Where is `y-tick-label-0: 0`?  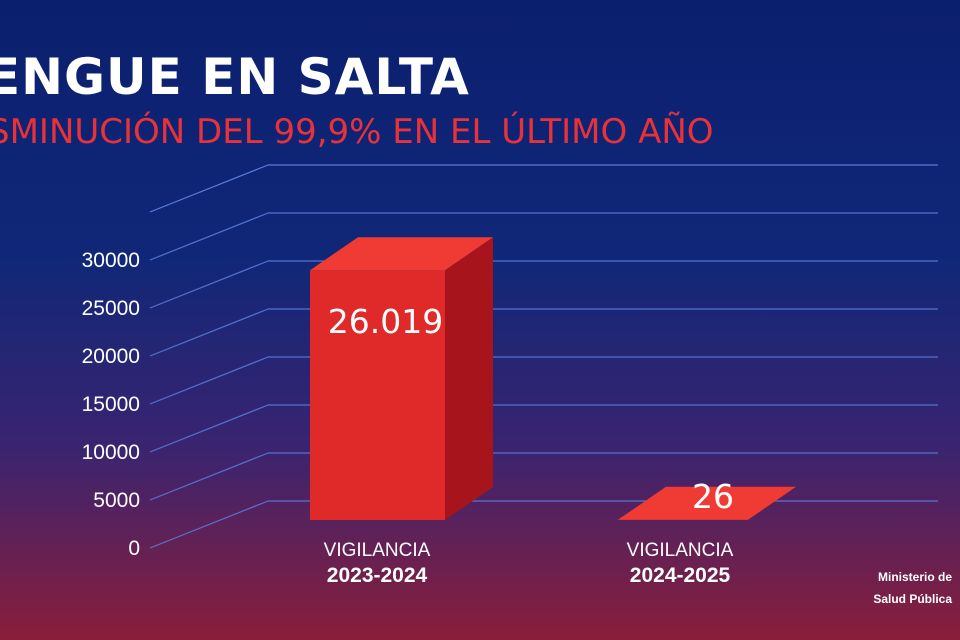
y-tick-label-0: 0 is located at coordinates (134, 548).